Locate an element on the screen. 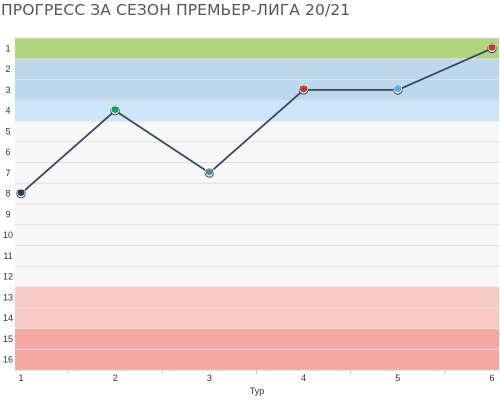  x-axis: 1 2 3 4 5 6 is located at coordinates (257, 376).